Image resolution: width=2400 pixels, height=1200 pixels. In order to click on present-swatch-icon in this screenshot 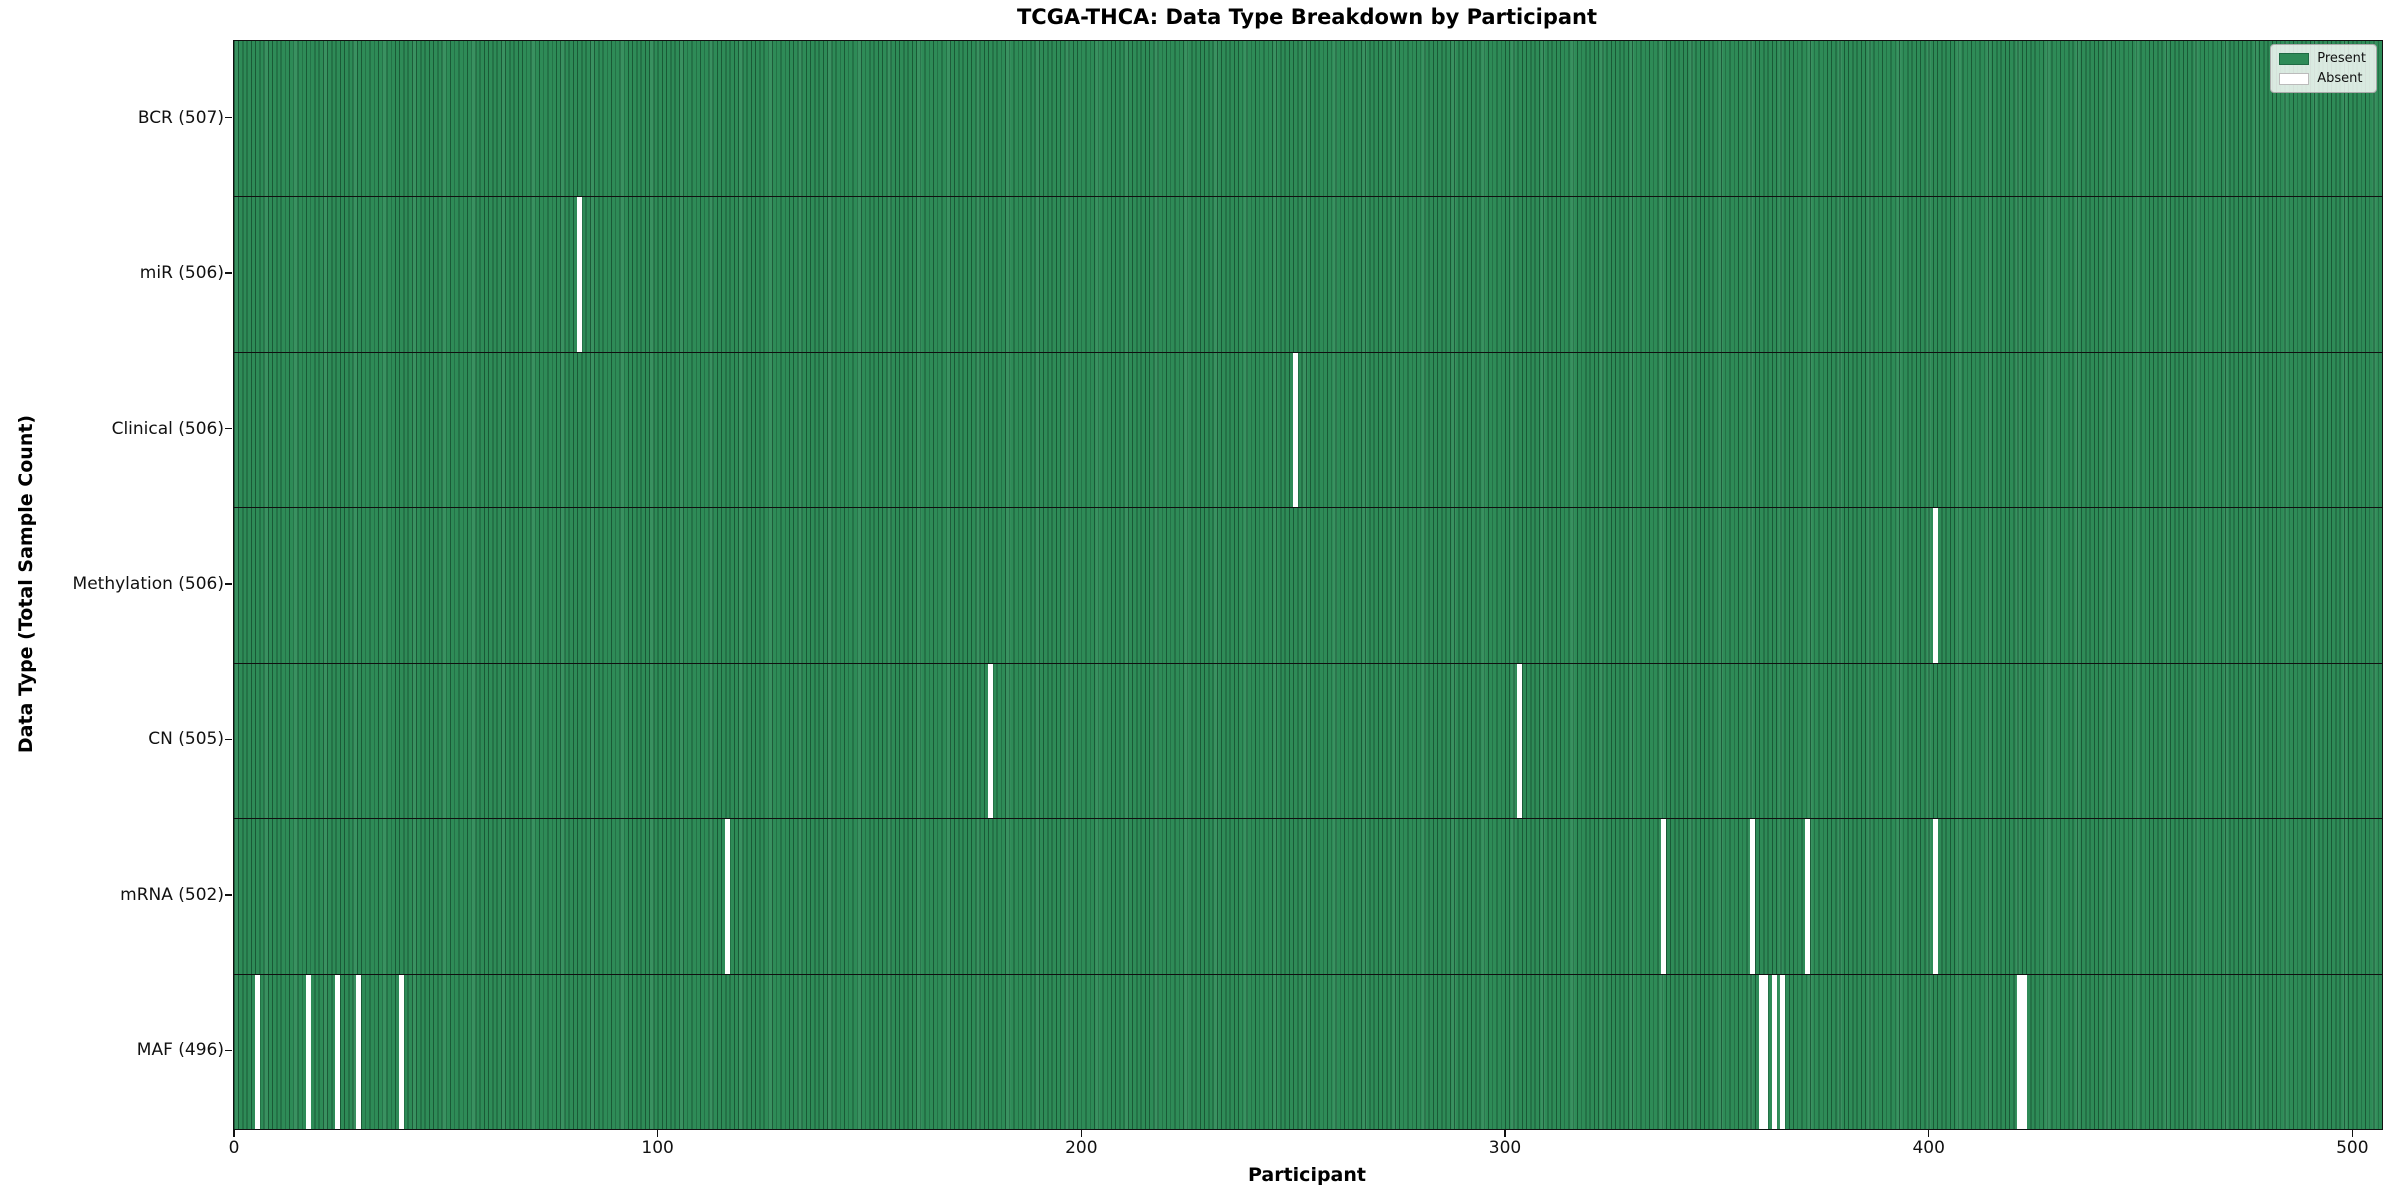, I will do `click(2294, 58)`.